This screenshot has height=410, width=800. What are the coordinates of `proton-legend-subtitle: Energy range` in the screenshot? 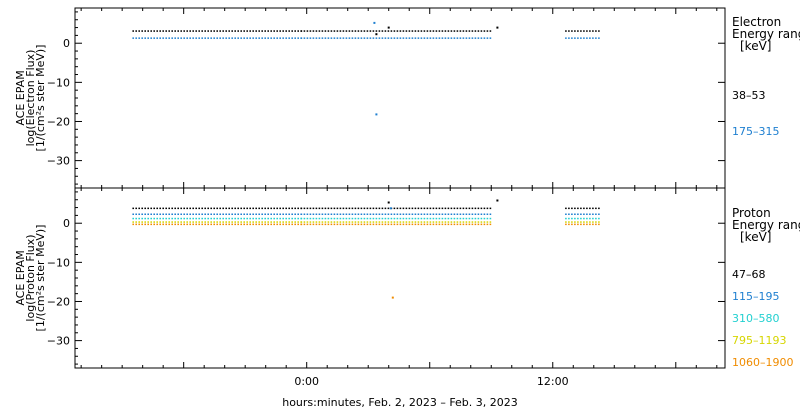 It's located at (766, 225).